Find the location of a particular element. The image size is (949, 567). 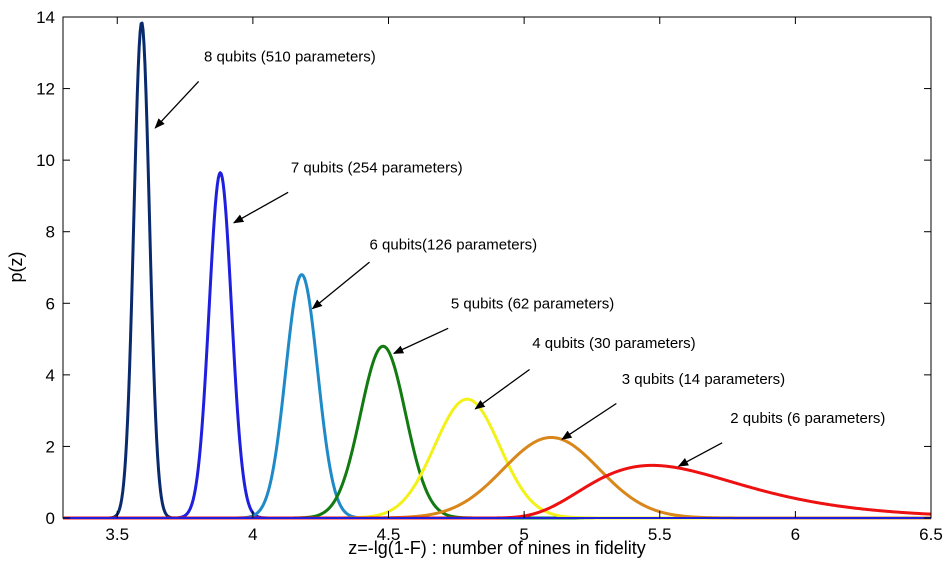

x-axis-label: z=-lg(1-F) : number of nines in fidelity is located at coordinates (497, 548).